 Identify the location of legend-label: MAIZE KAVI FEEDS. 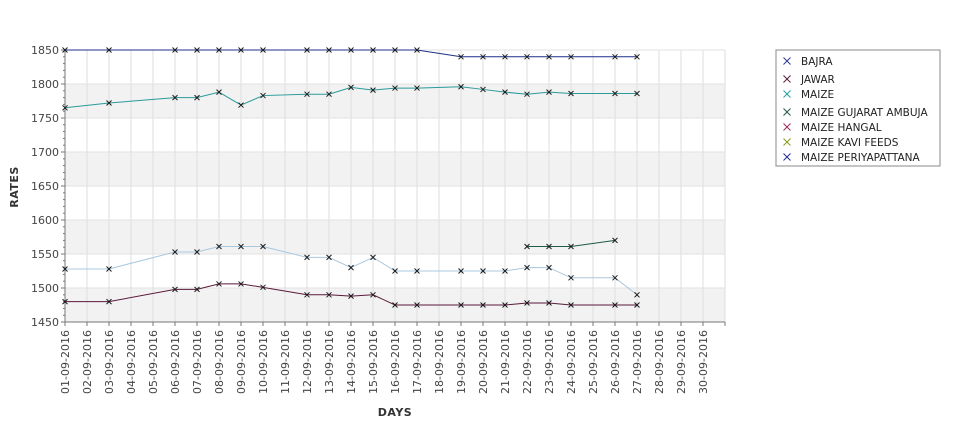
(850, 143).